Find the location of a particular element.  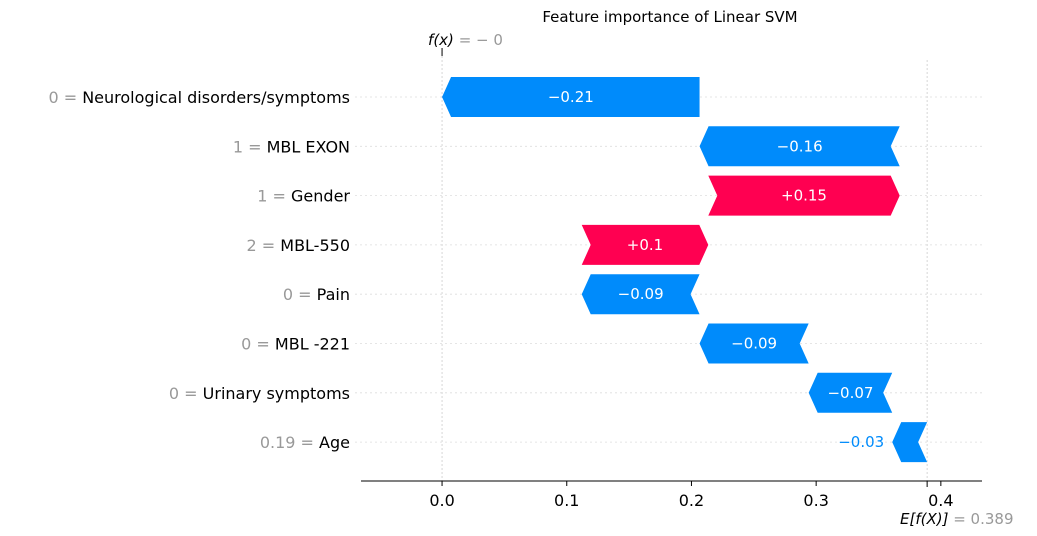

efx-value: = 0.389 is located at coordinates (983, 519).